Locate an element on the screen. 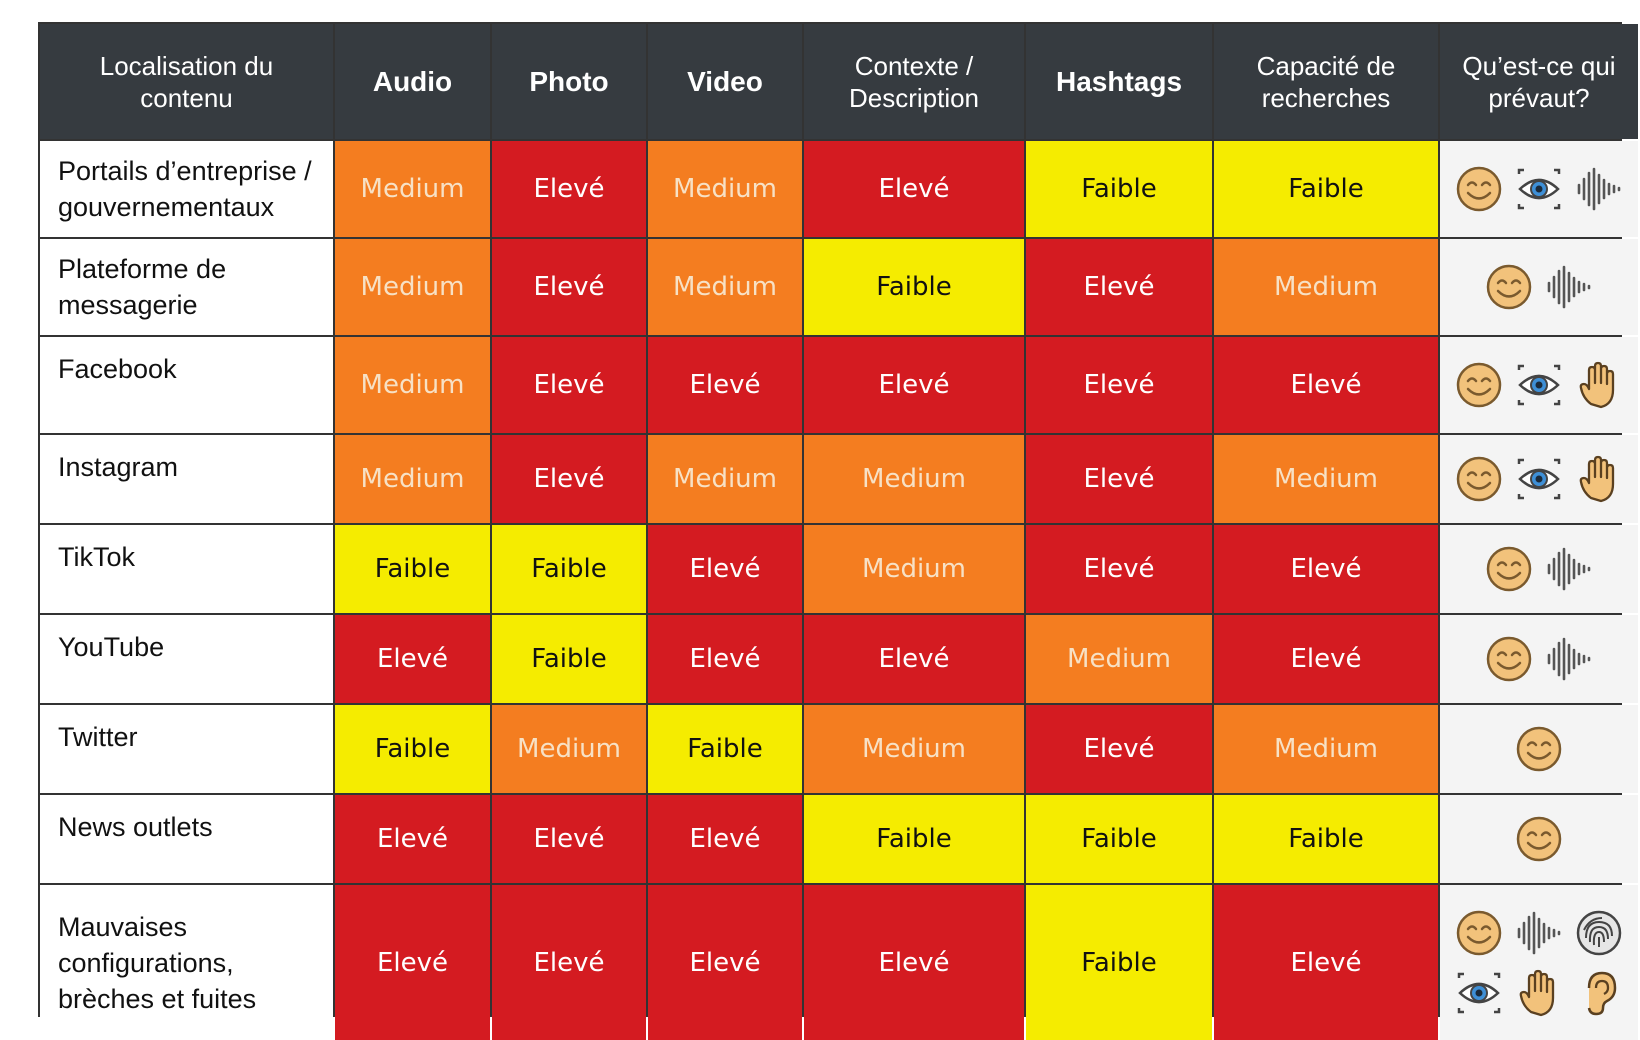 The height and width of the screenshot is (1040, 1640). cell-mauvaises-configurations-breches-et-fuites-capacite-de-recherches: Elevé is located at coordinates (1326, 962).